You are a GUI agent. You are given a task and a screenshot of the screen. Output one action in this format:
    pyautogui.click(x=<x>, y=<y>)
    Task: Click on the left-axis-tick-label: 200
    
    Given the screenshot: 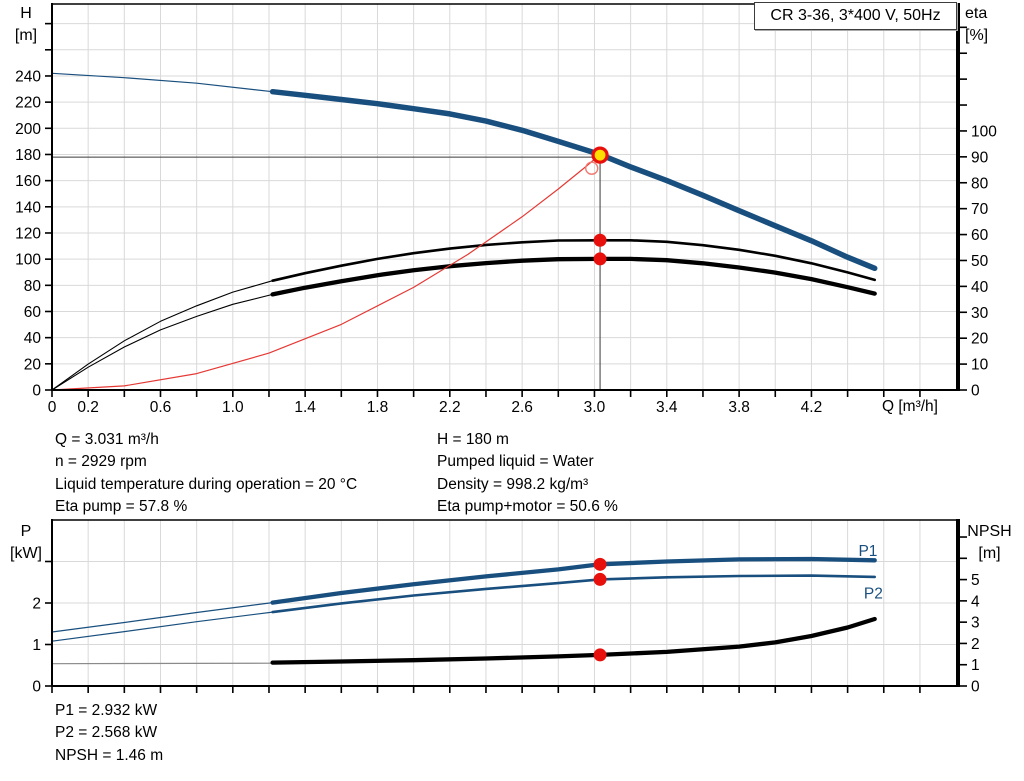 What is the action you would take?
    pyautogui.click(x=28, y=129)
    